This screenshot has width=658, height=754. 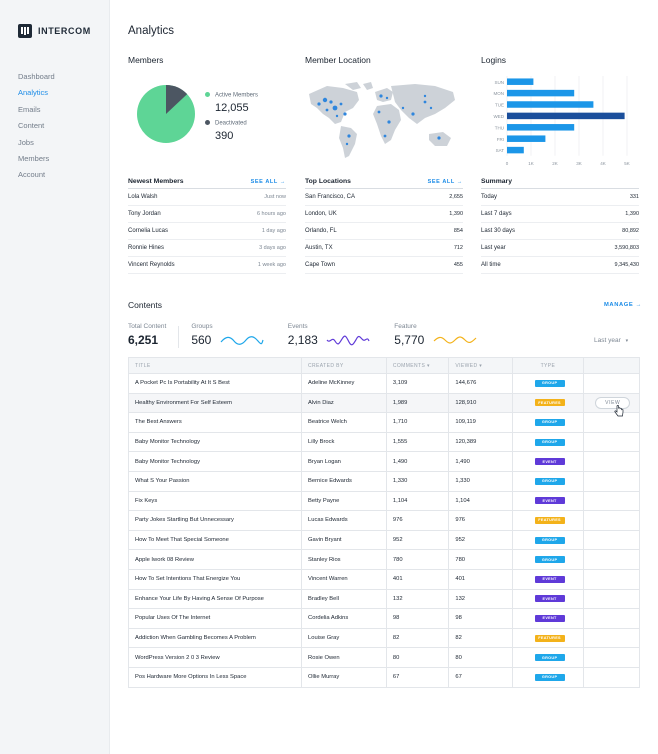 What do you see at coordinates (344, 599) in the screenshot?
I see `cell-created-by: Bradley Bell` at bounding box center [344, 599].